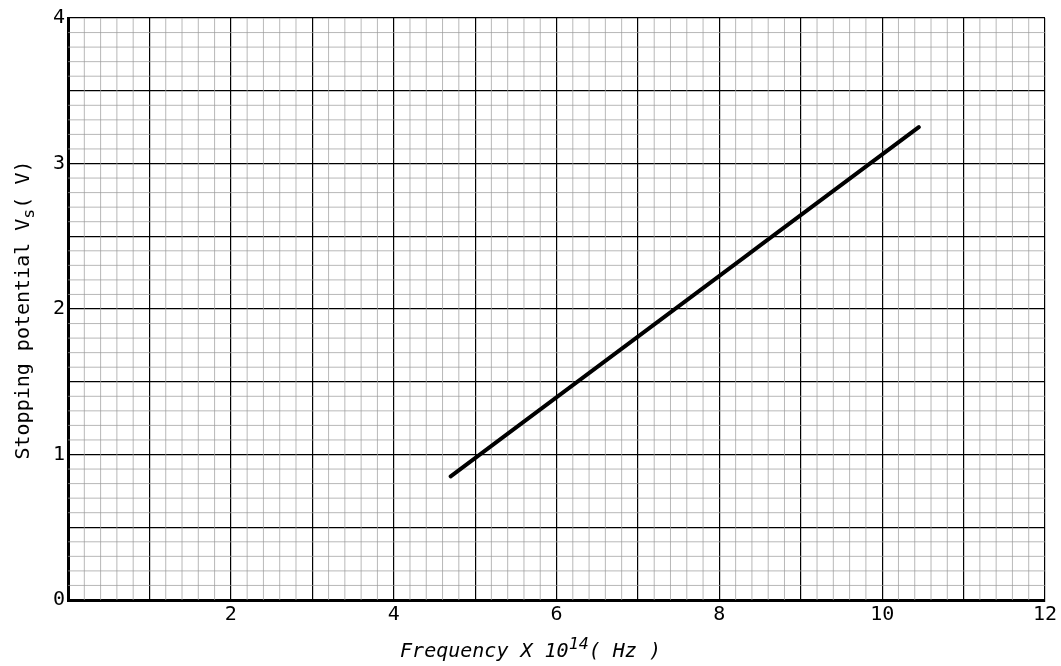 The width and height of the screenshot is (1061, 666). I want to click on y-tick-label: 3, so click(59, 161).